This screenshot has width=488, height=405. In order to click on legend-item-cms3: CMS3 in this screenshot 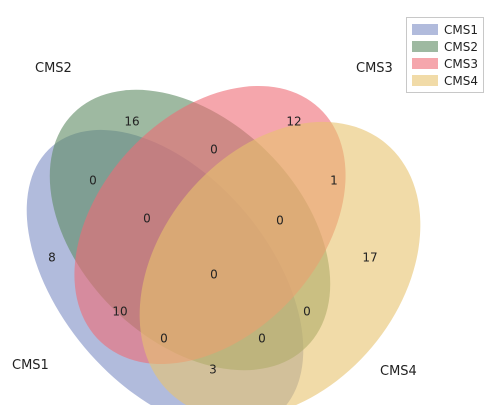, I will do `click(445, 63)`.